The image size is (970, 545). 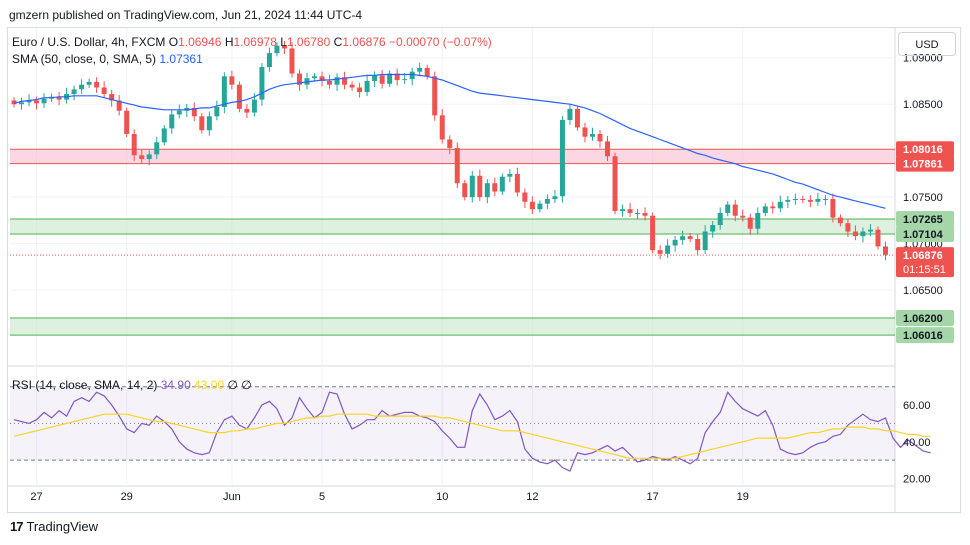 What do you see at coordinates (652, 497) in the screenshot?
I see `time-tick-label: 17` at bounding box center [652, 497].